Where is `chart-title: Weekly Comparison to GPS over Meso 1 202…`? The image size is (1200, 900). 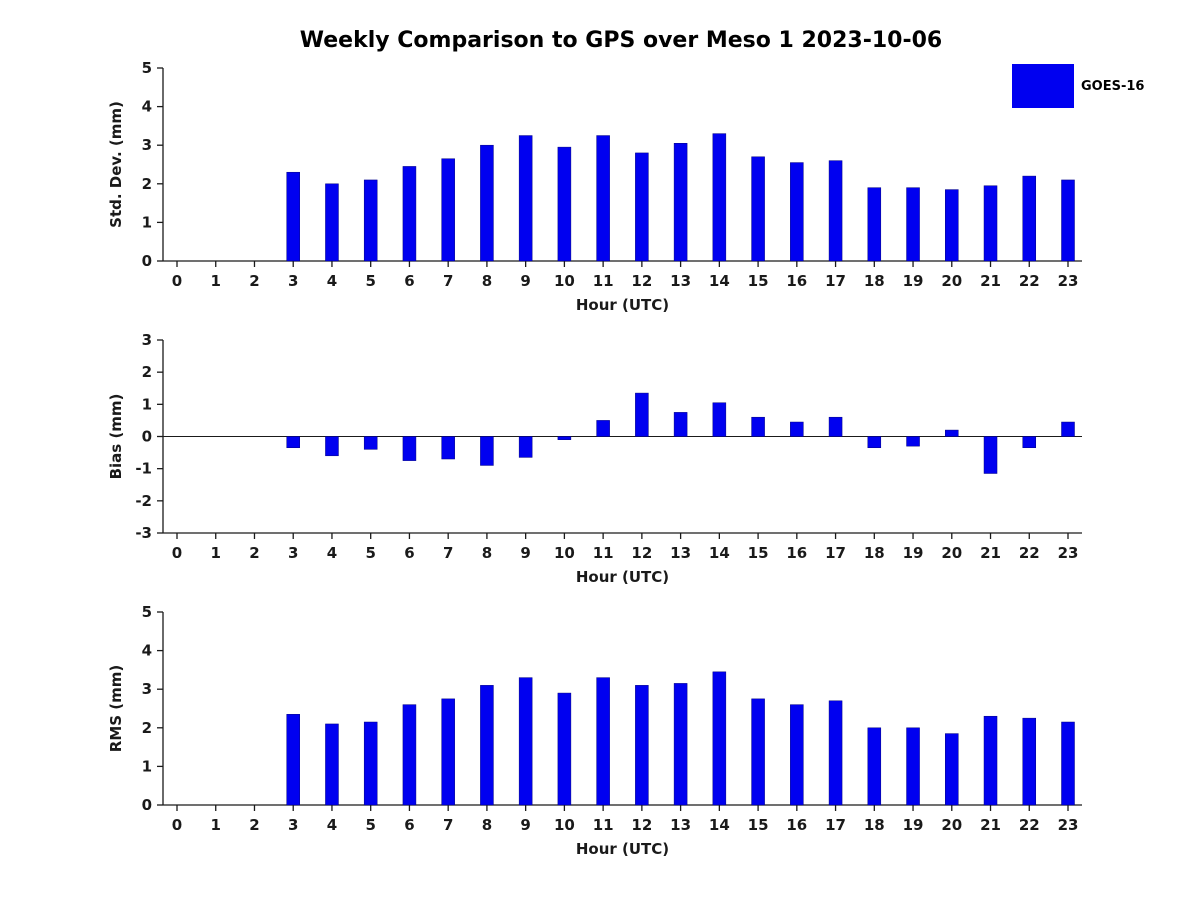 chart-title: Weekly Comparison to GPS over Meso 1 202… is located at coordinates (621, 40).